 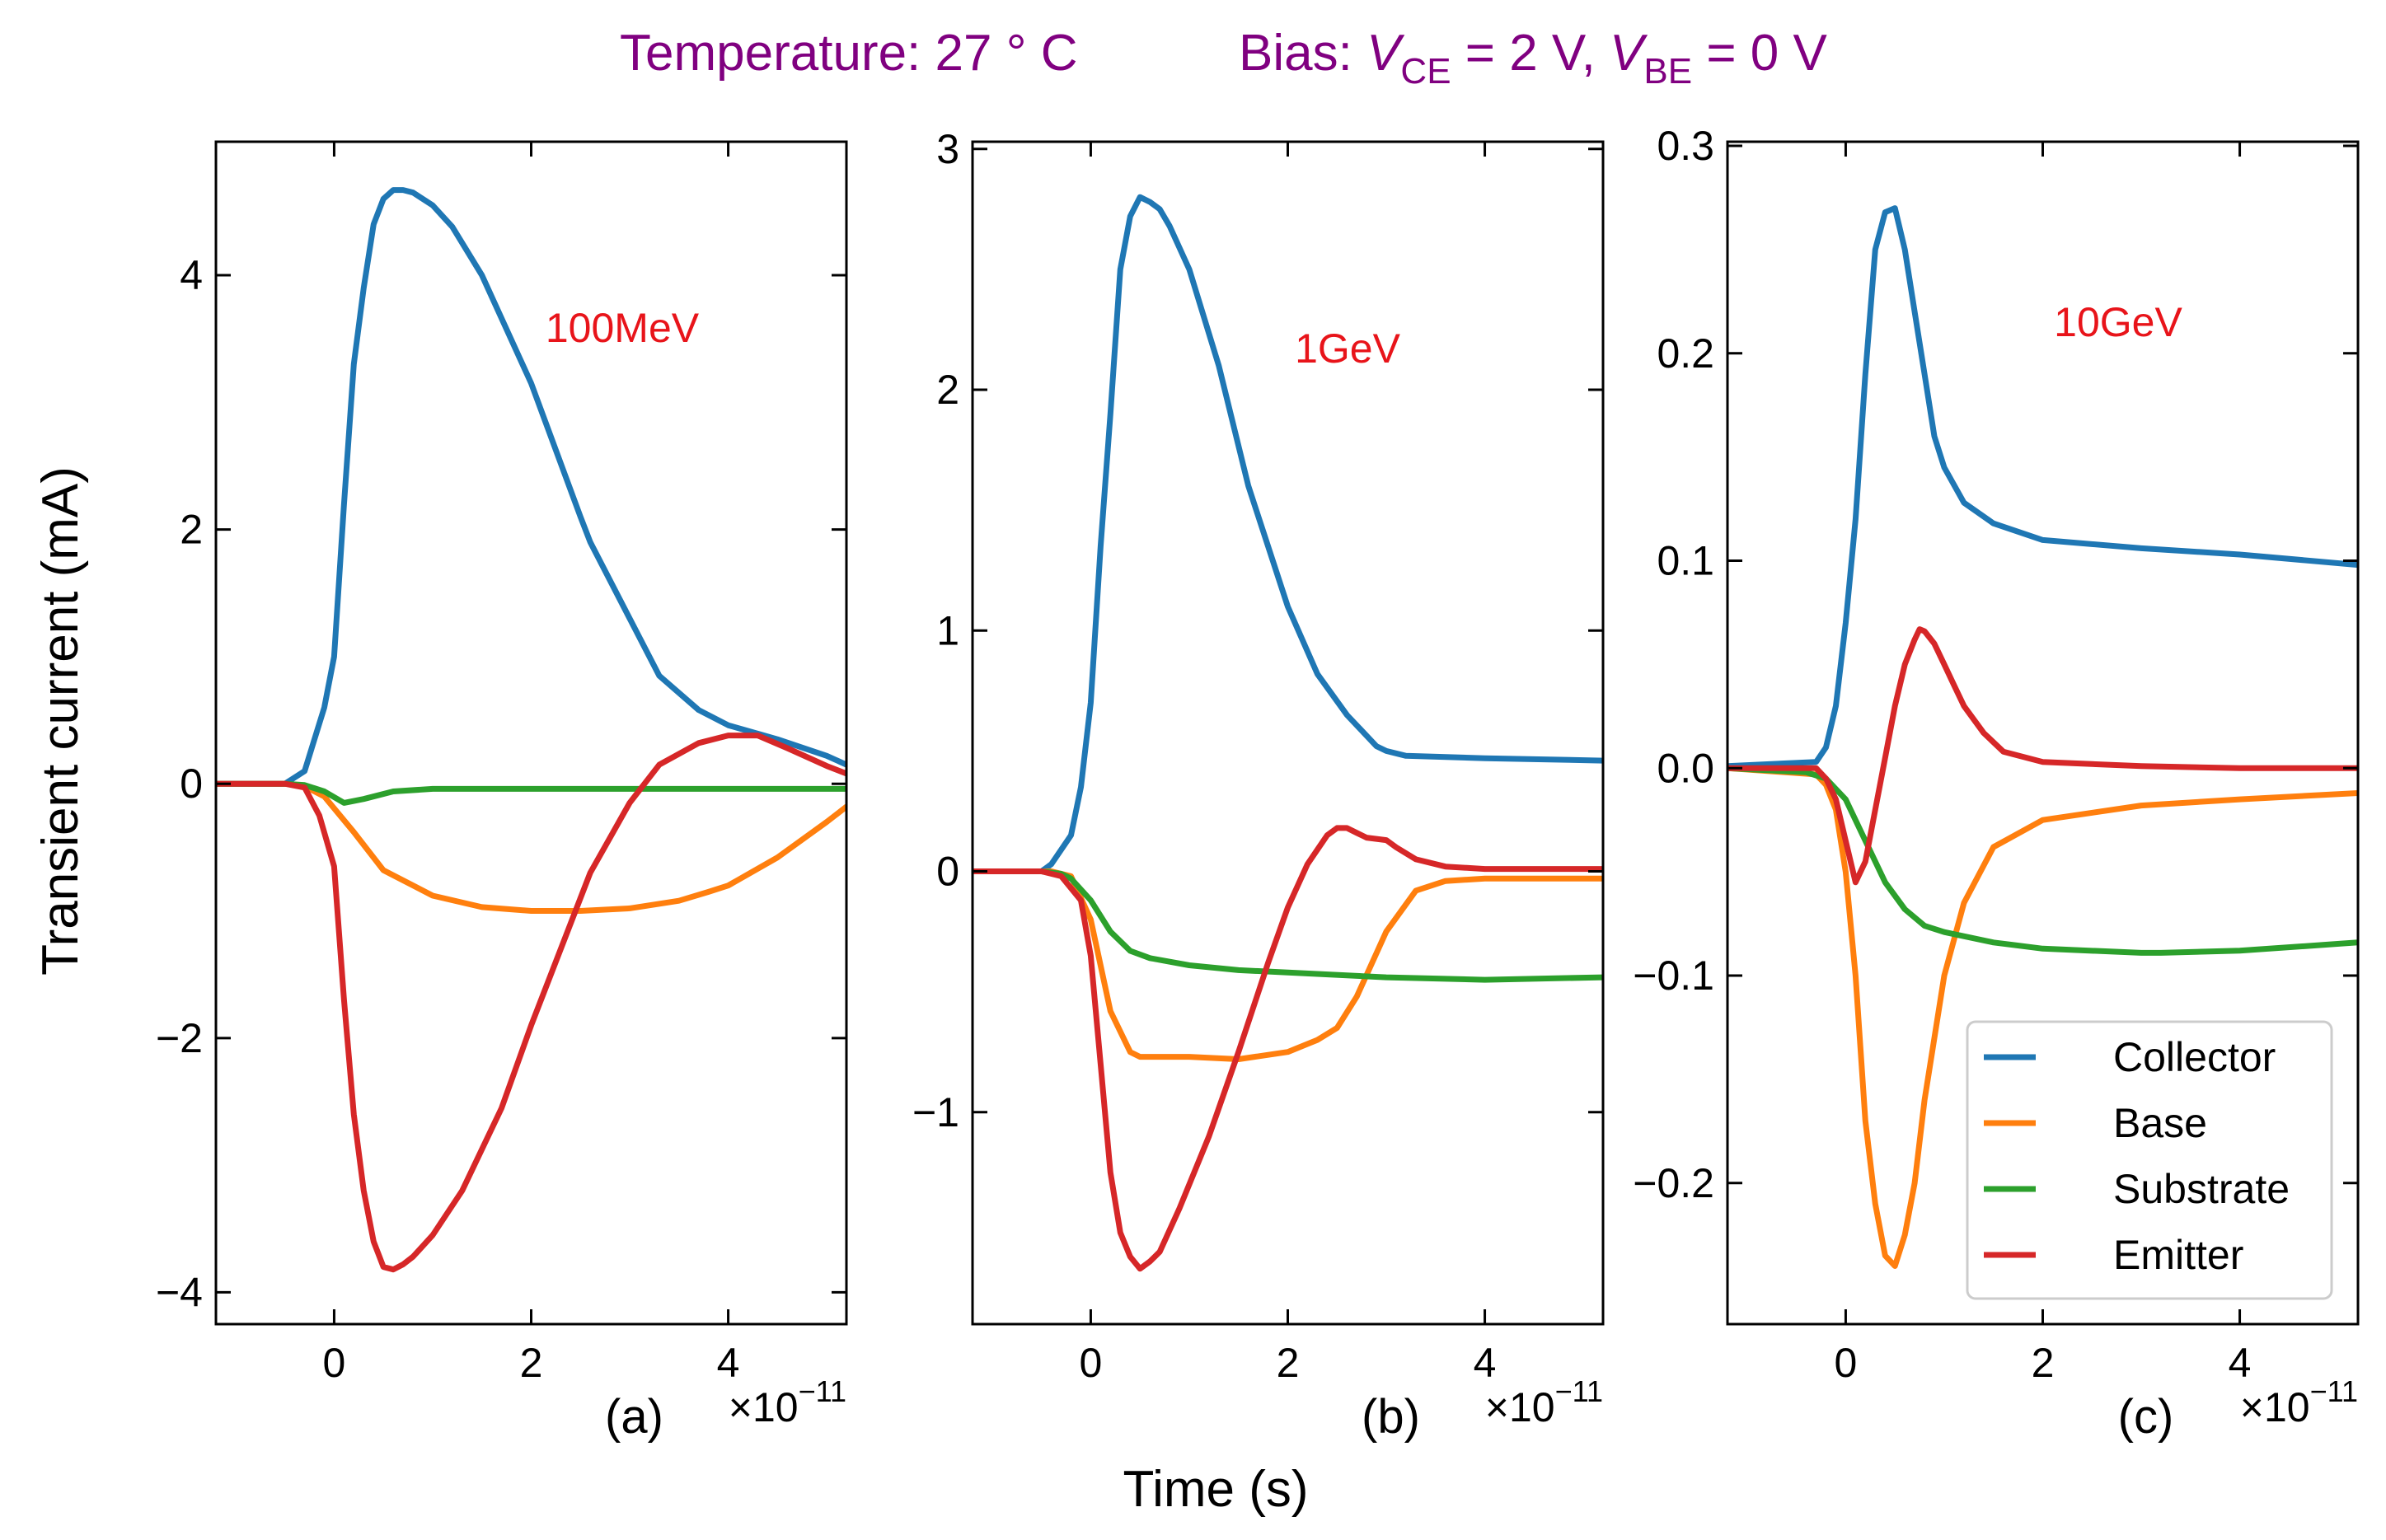 What do you see at coordinates (2178, 1255) in the screenshot?
I see `legend-label-emitter: Emitter` at bounding box center [2178, 1255].